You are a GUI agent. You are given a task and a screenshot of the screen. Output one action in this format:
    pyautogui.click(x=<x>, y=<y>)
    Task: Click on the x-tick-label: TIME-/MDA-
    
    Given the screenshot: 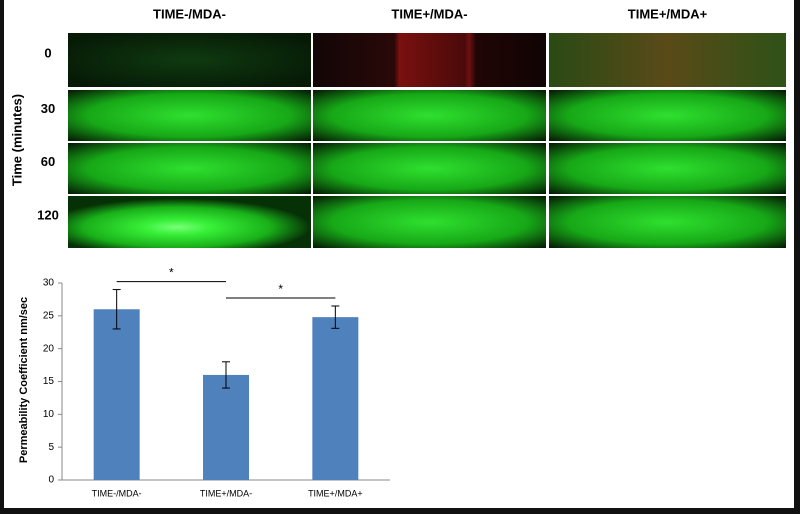 What is the action you would take?
    pyautogui.click(x=117, y=493)
    